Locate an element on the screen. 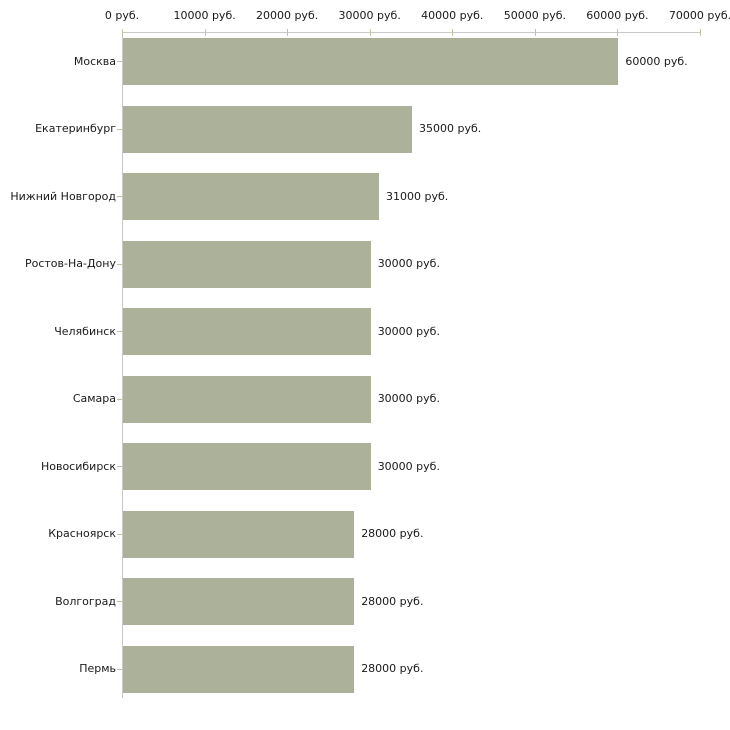  category-label: Ростов-На-Дону is located at coordinates (70, 263).